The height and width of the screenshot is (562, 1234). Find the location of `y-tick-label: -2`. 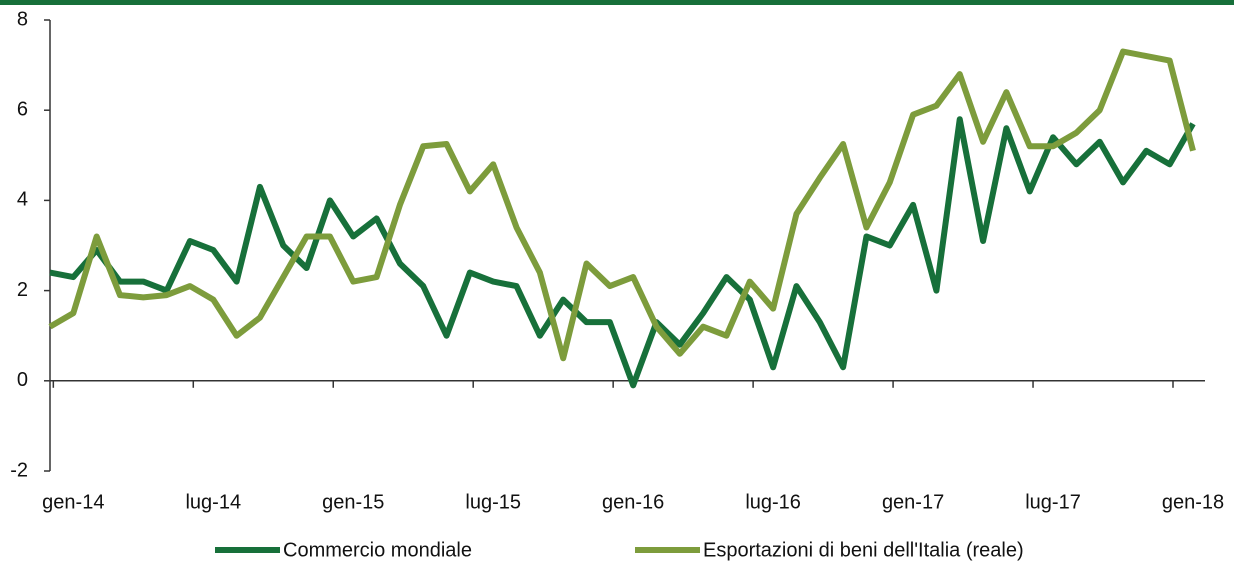

y-tick-label: -2 is located at coordinates (19, 470).